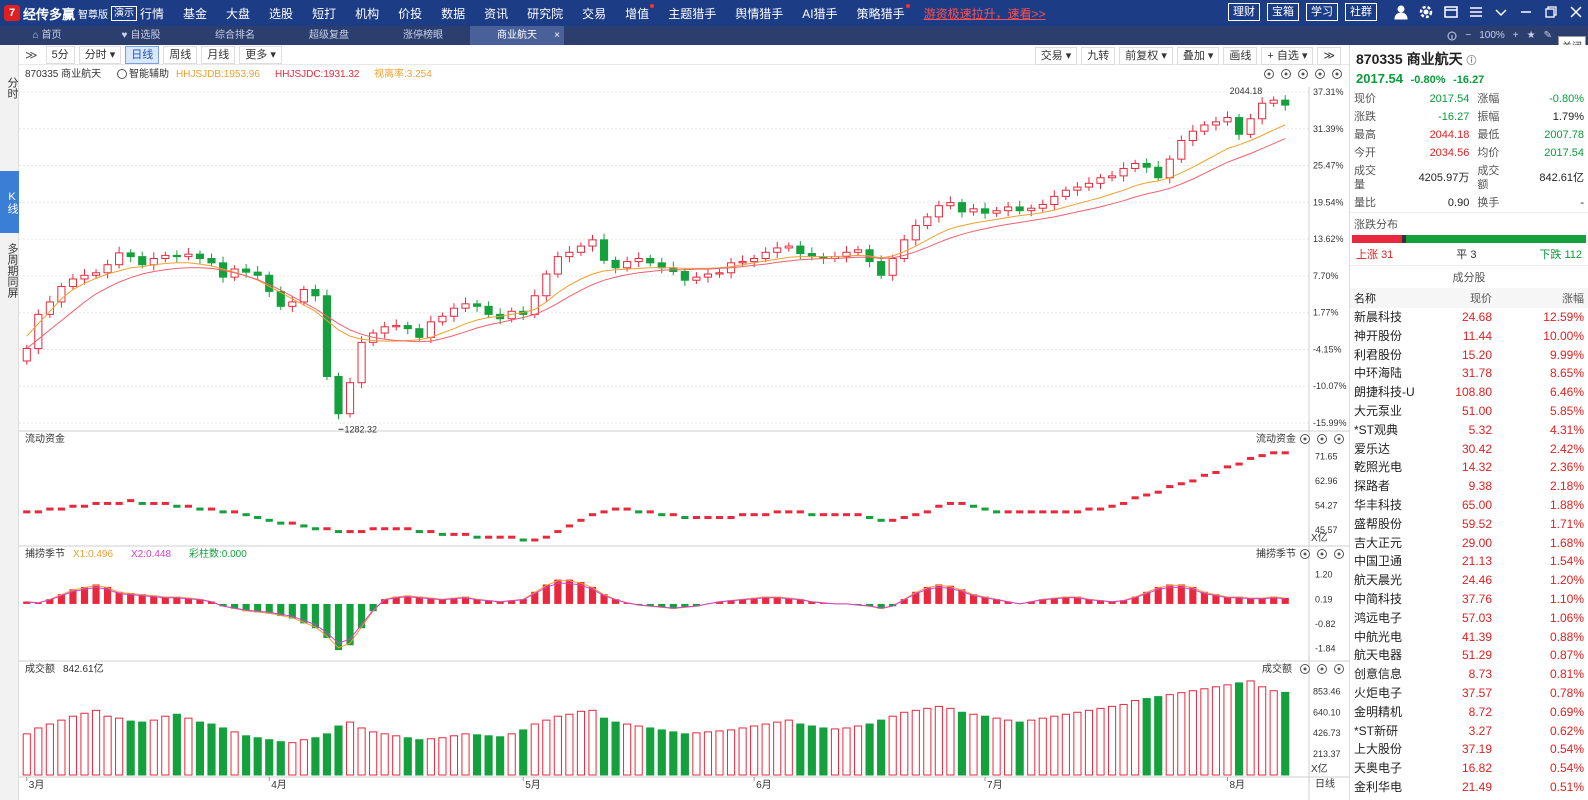 This screenshot has width=1588, height=800. I want to click on menu-icon, so click(1476, 12).